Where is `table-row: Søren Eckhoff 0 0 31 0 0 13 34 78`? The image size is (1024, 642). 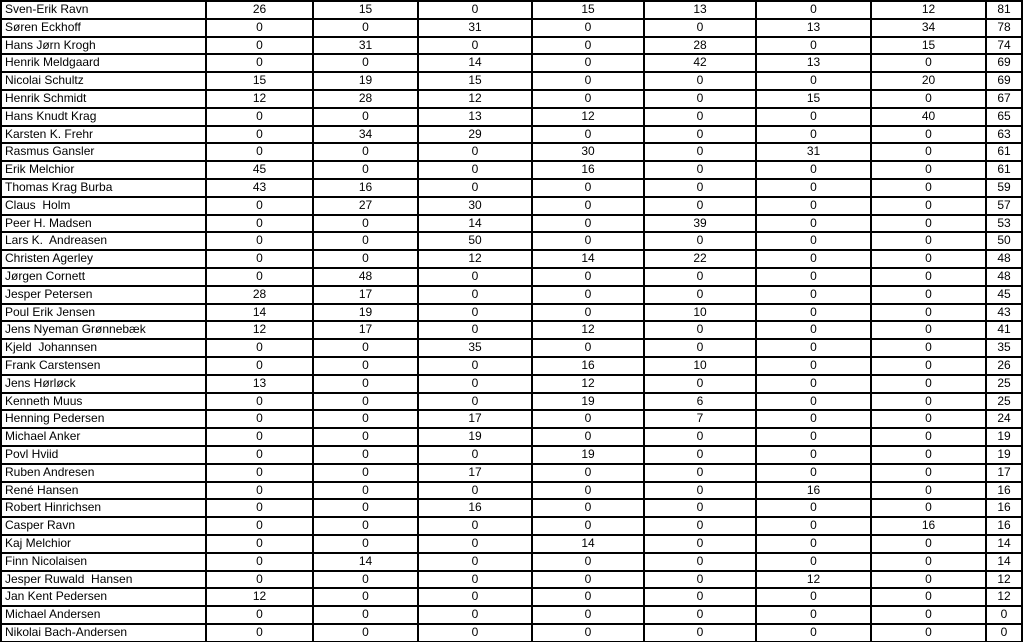 table-row: Søren Eckhoff 0 0 31 0 0 13 34 78 is located at coordinates (511, 27).